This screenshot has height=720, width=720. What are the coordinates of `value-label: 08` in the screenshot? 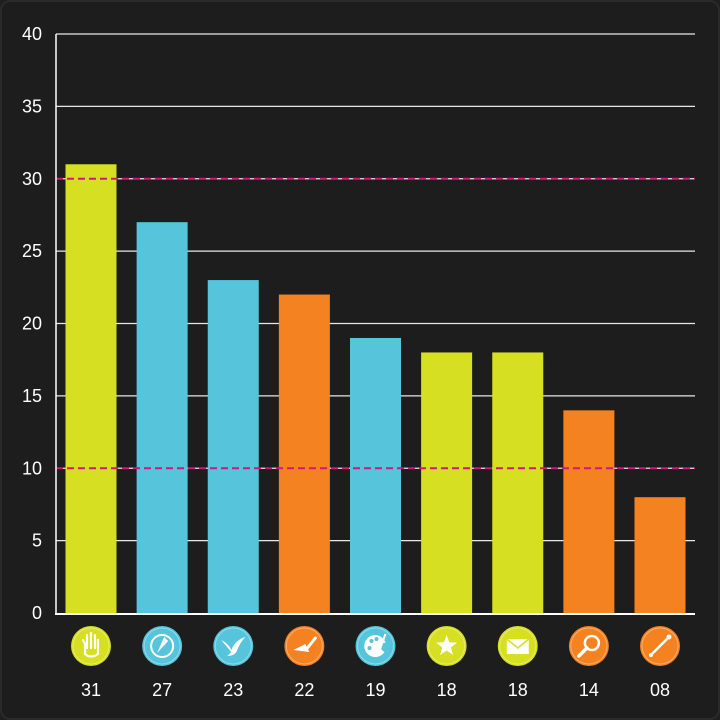 It's located at (660, 690).